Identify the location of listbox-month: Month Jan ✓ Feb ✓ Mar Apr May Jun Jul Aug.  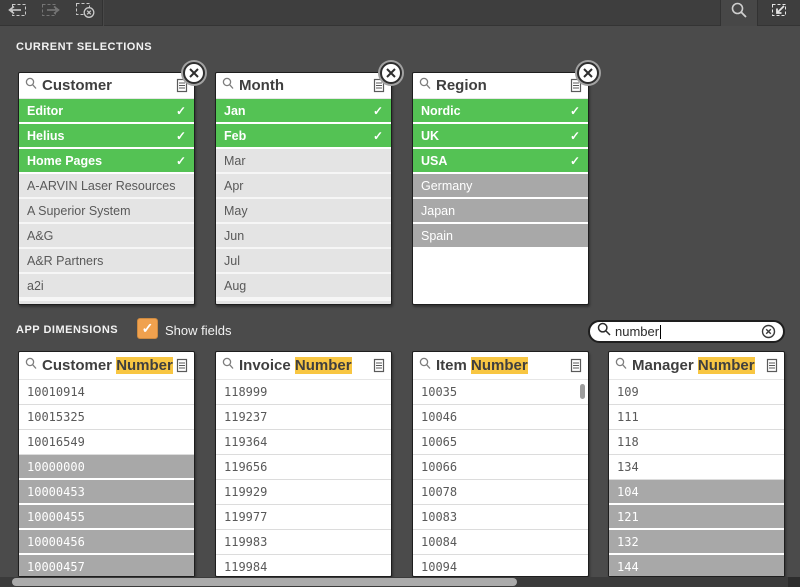
(308, 183).